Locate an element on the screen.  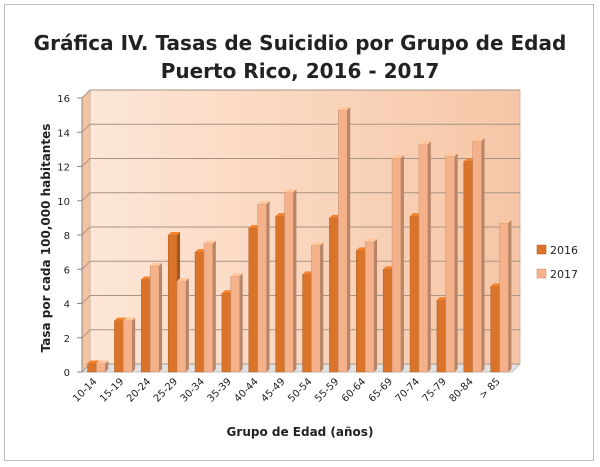
y-axis-label: Tasa por cada 100,000 habitantes is located at coordinates (46, 238).